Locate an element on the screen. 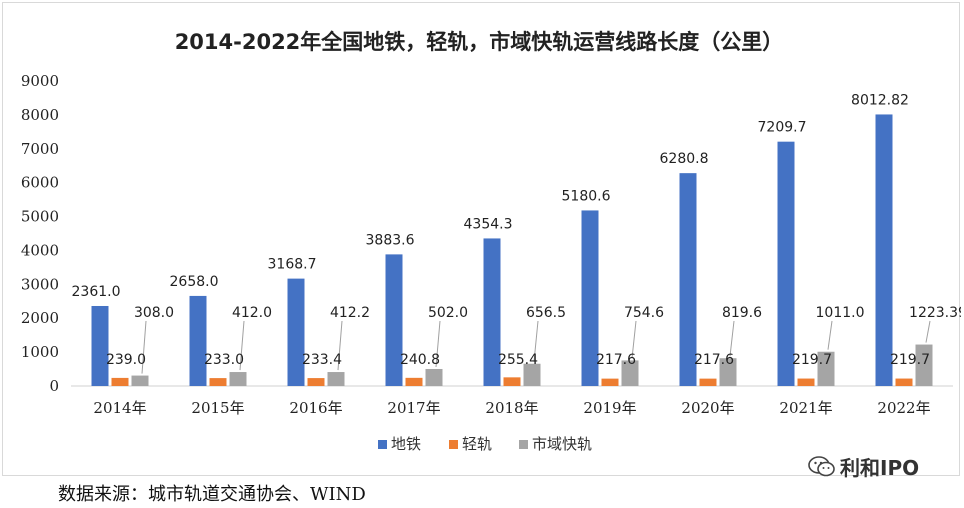  y-tick-label: 9000 is located at coordinates (40, 81).